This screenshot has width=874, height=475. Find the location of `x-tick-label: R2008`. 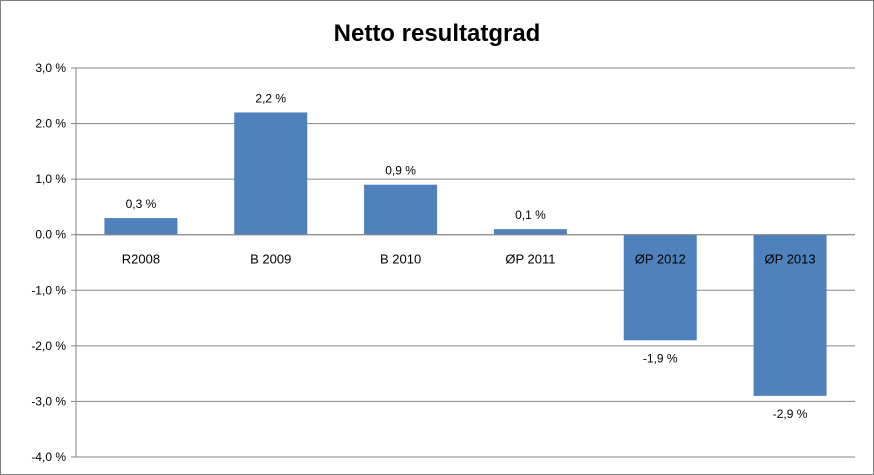

x-tick-label: R2008 is located at coordinates (141, 259).